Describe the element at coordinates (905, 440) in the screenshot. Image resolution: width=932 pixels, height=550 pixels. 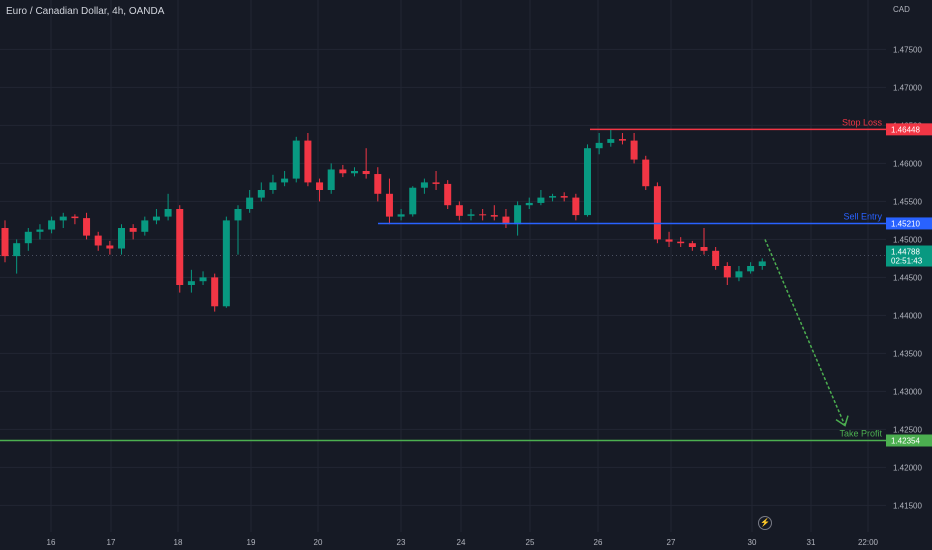
I see `take-profit-price-text: 1.42354` at that location.